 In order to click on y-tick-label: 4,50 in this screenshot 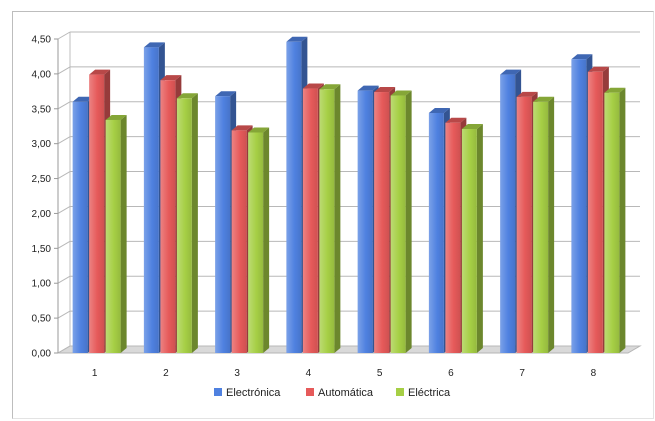, I will do `click(42, 40)`.